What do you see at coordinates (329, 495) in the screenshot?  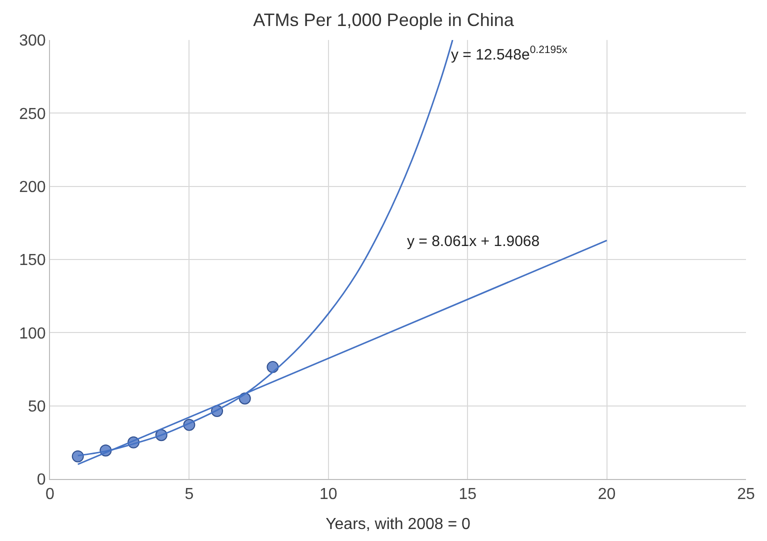 I see `x-tick-label: 10` at bounding box center [329, 495].